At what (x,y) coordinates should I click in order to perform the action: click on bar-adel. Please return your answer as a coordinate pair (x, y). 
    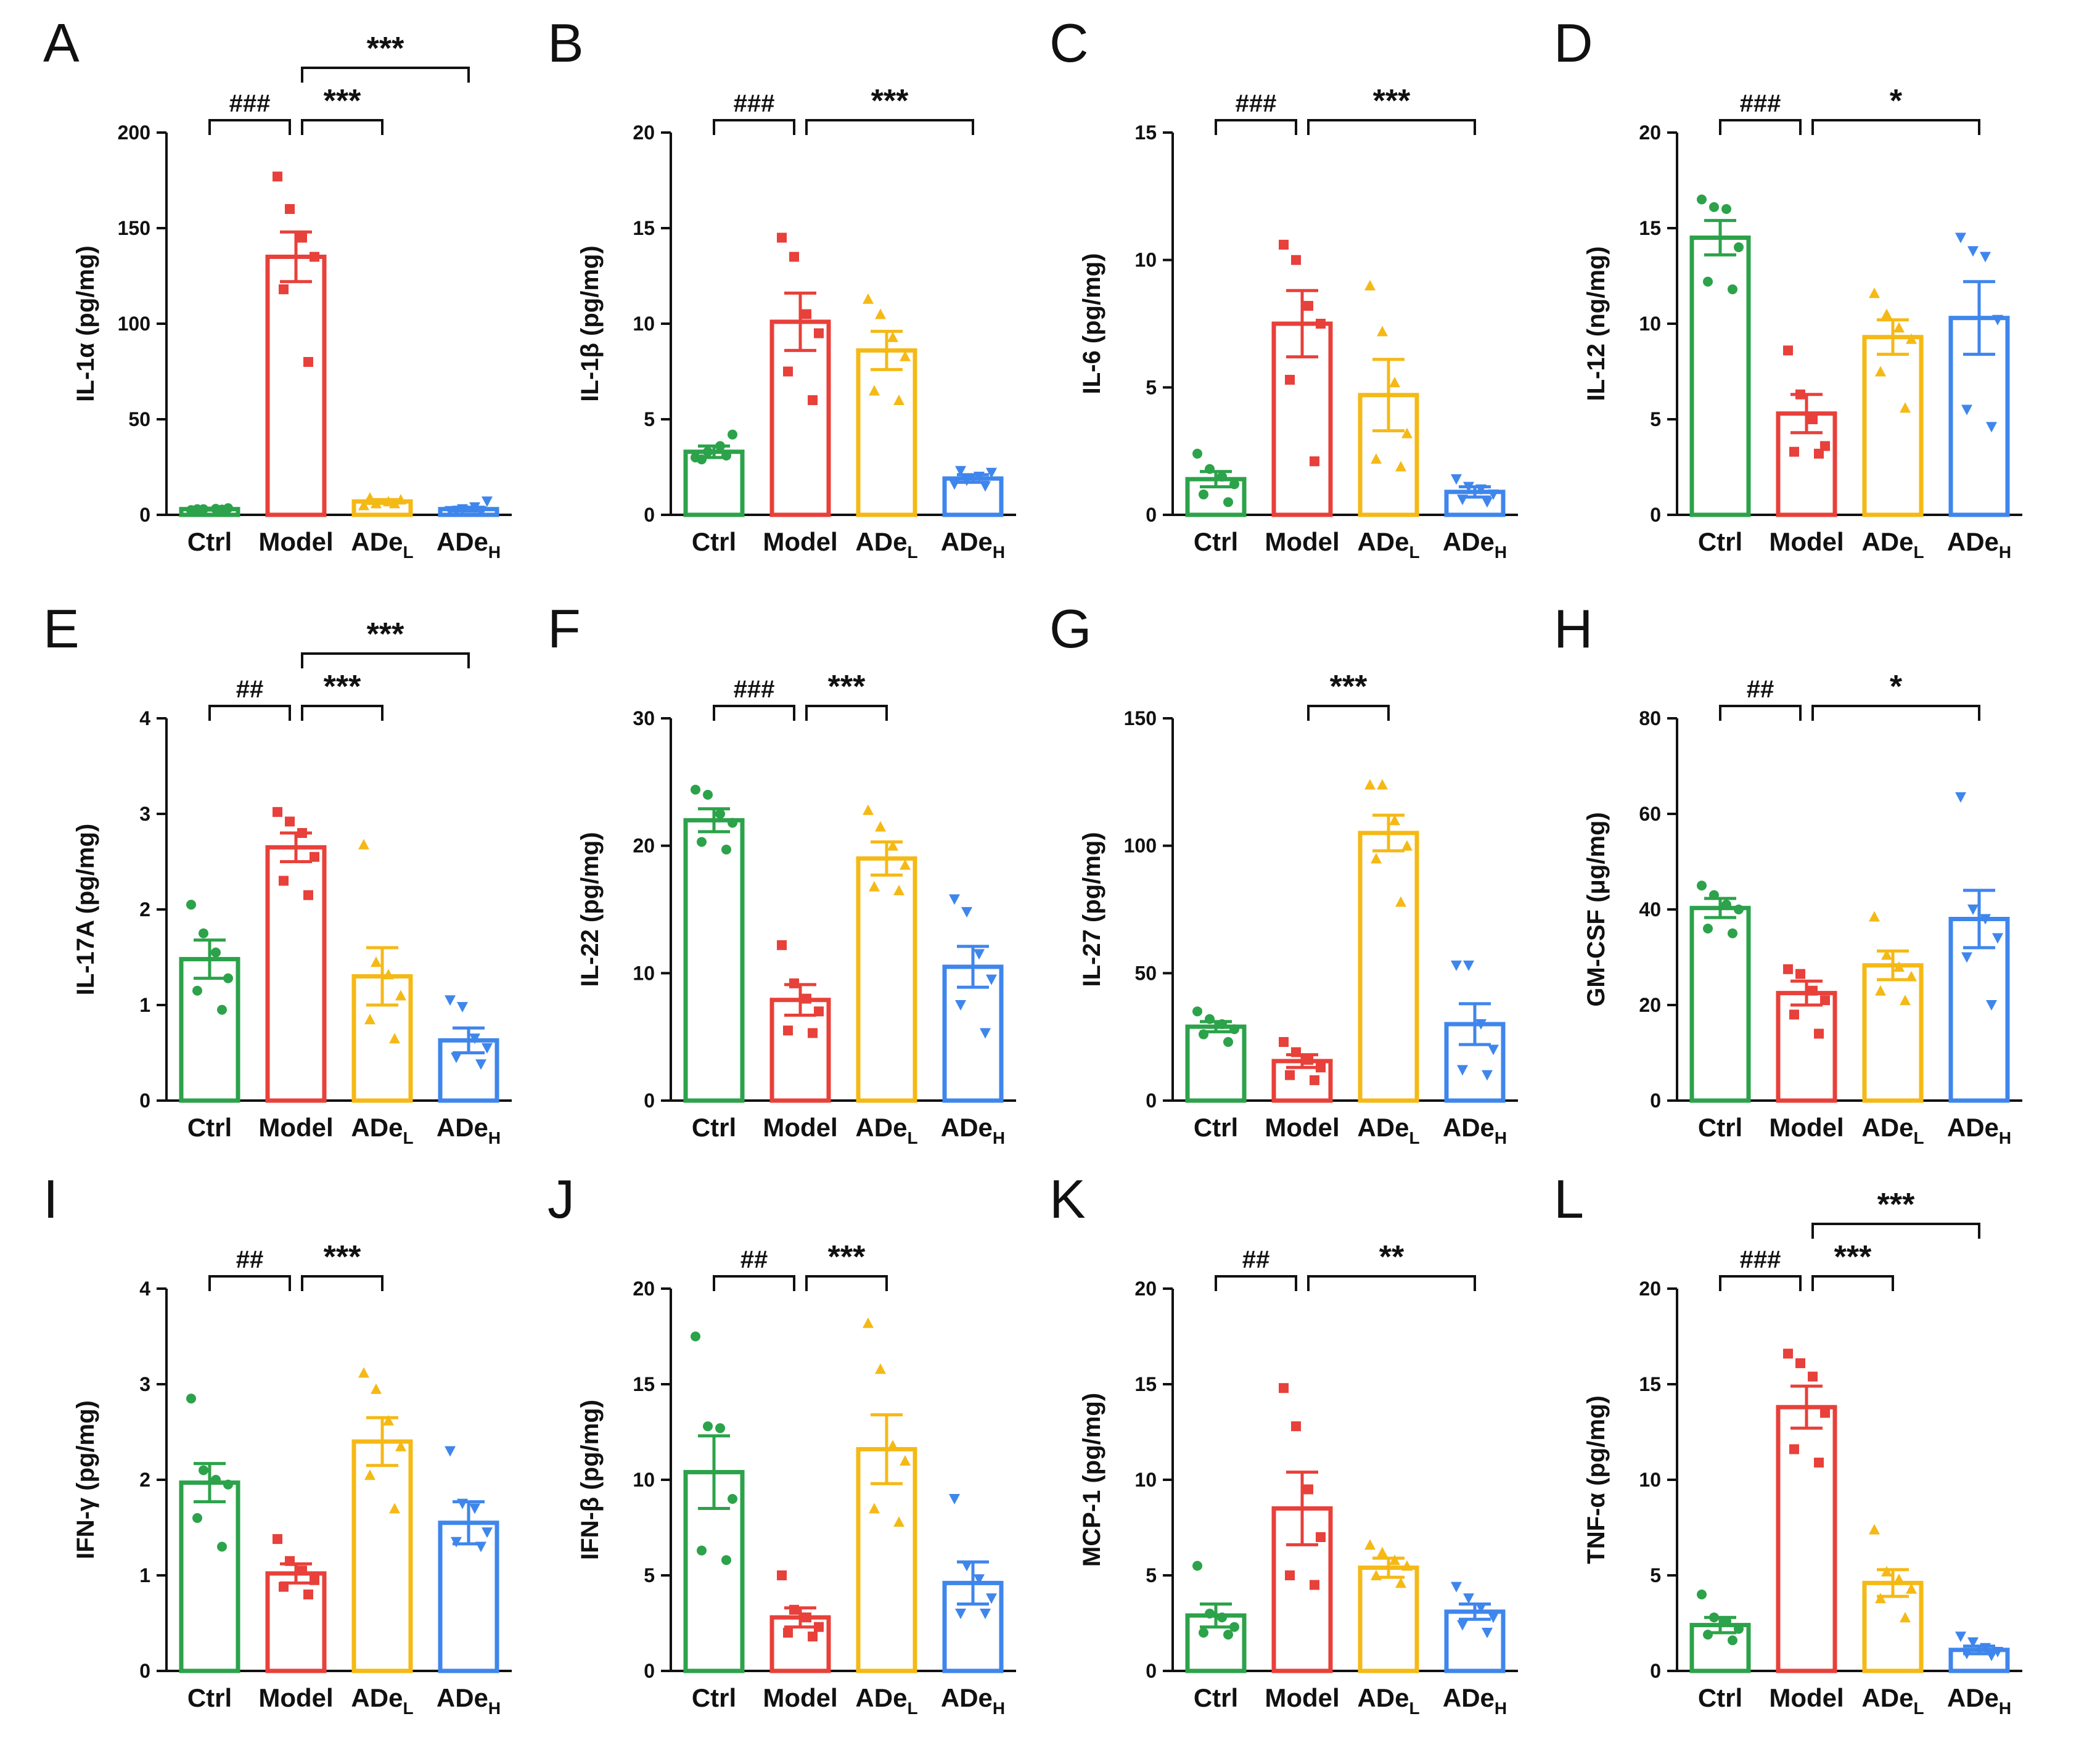
    Looking at the image, I should click on (886, 980).